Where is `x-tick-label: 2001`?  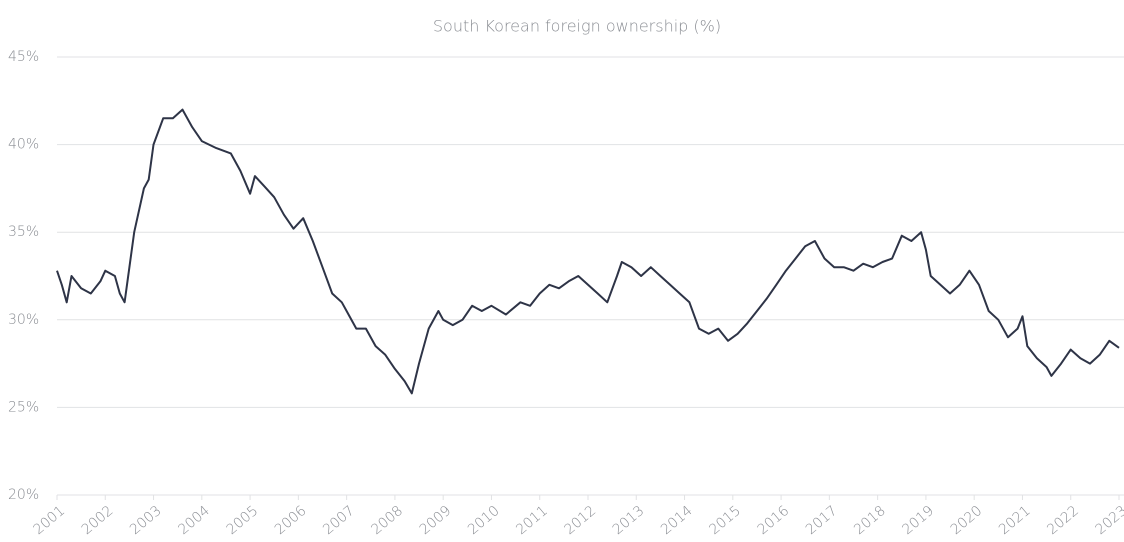 x-tick-label: 2001 is located at coordinates (50, 520).